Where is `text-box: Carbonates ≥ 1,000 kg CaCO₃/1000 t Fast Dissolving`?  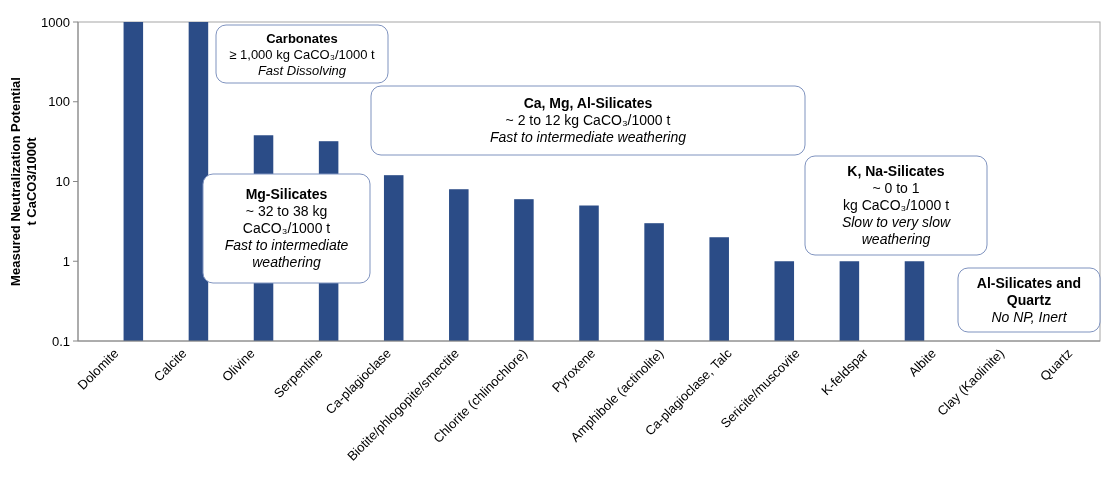
text-box: Carbonates ≥ 1,000 kg CaCO₃/1000 t Fast Dissolving is located at coordinates (302, 54).